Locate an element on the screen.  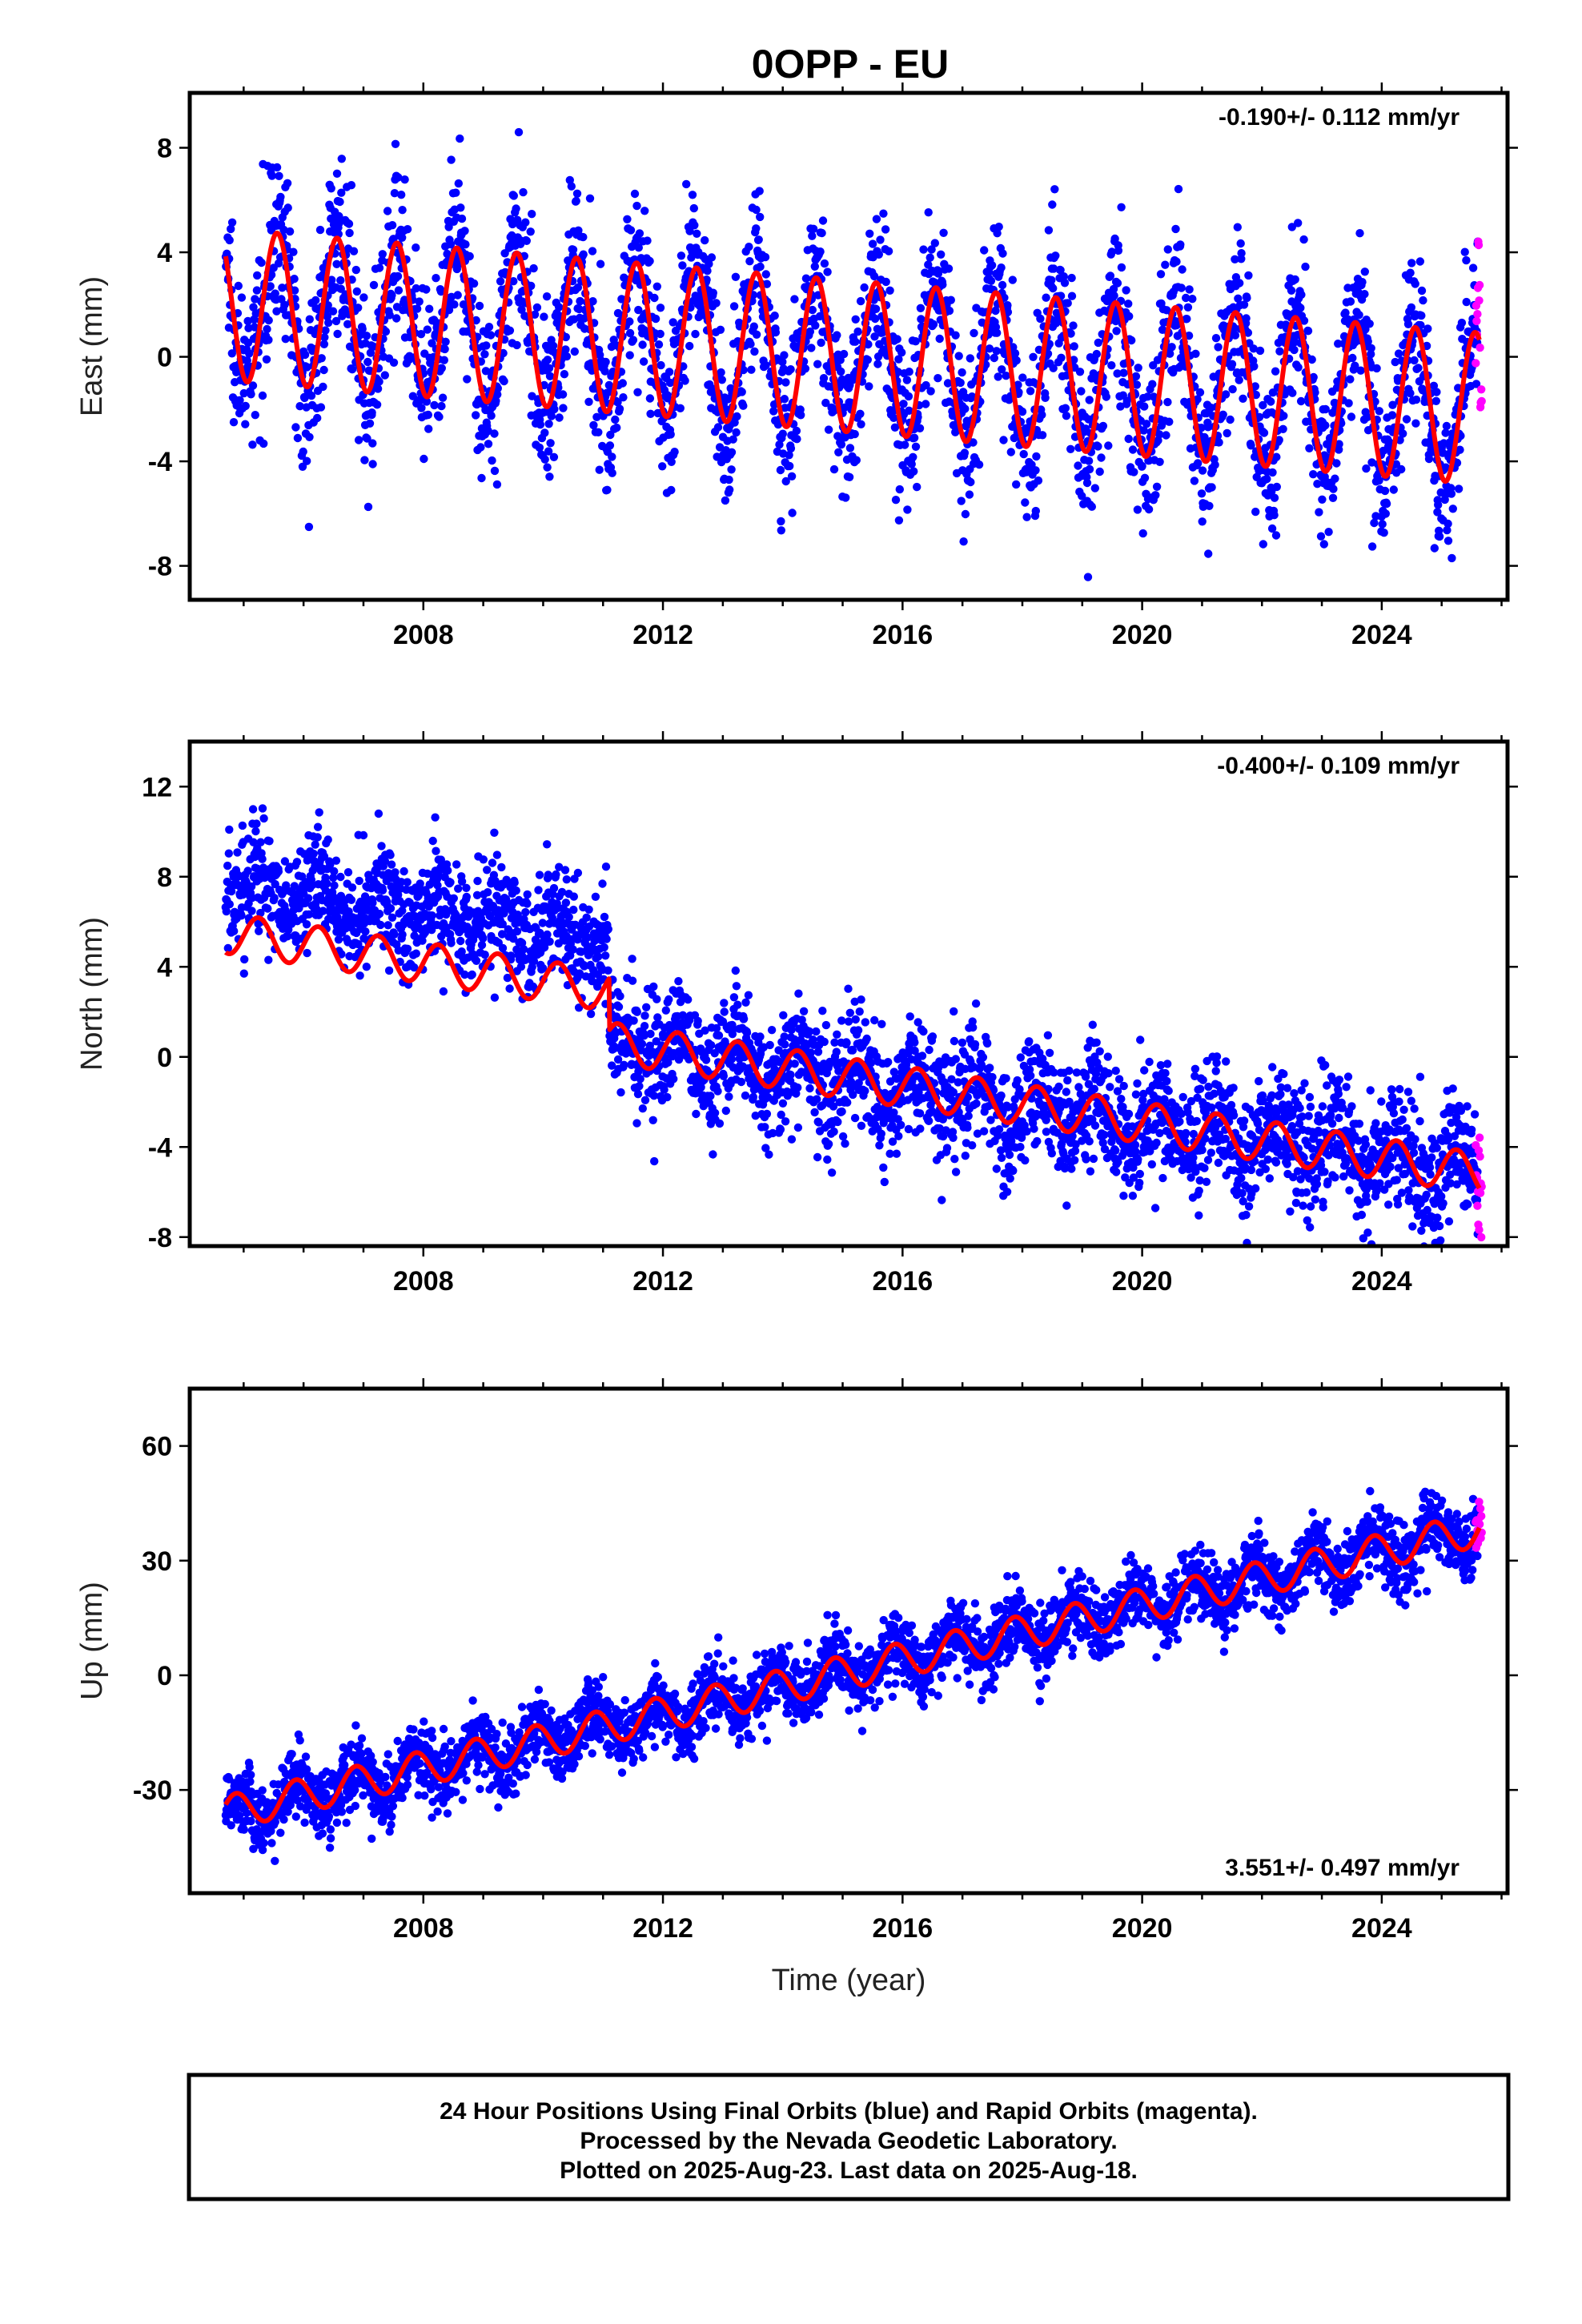
velocity-annotation: -0.190+/- 0.112 mm/yr is located at coordinates (1339, 118).